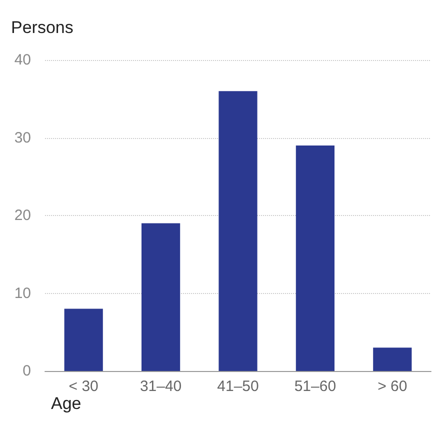  Describe the element at coordinates (83, 386) in the screenshot. I see `x-tick-label: < 30` at that location.